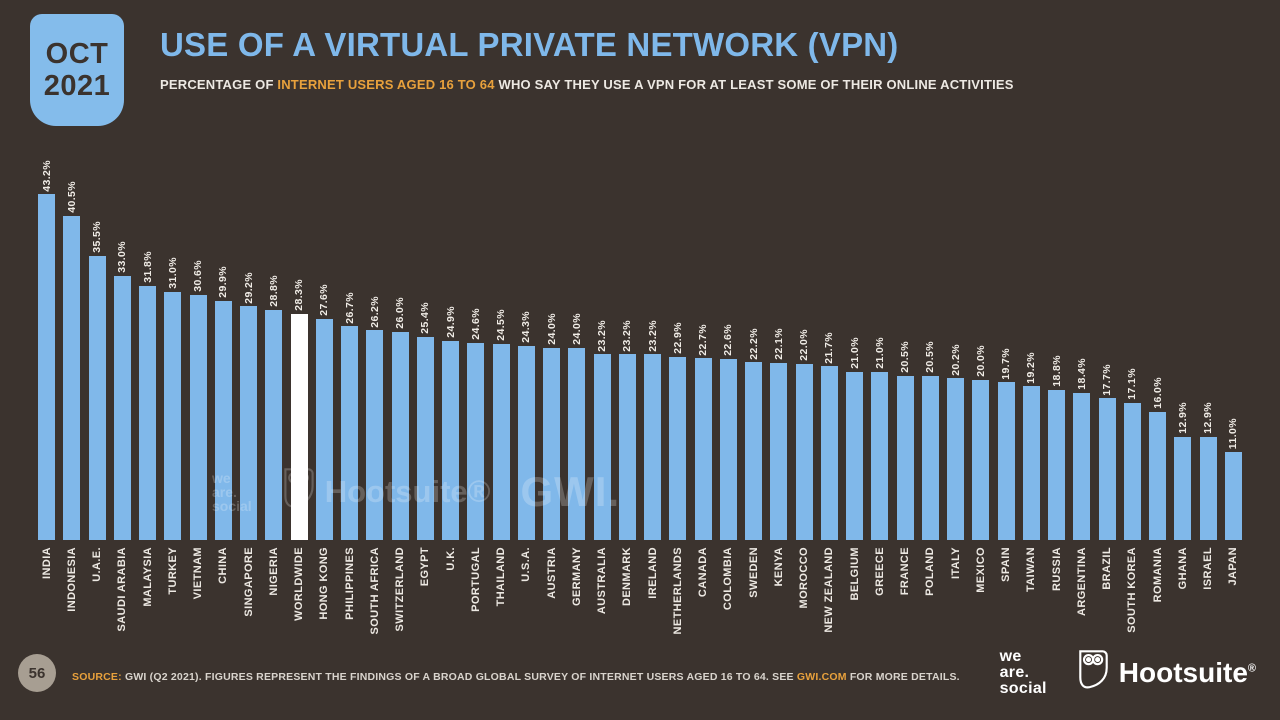 This screenshot has width=1280, height=720. What do you see at coordinates (1081, 374) in the screenshot?
I see `bar-value-label: 18.4%` at bounding box center [1081, 374].